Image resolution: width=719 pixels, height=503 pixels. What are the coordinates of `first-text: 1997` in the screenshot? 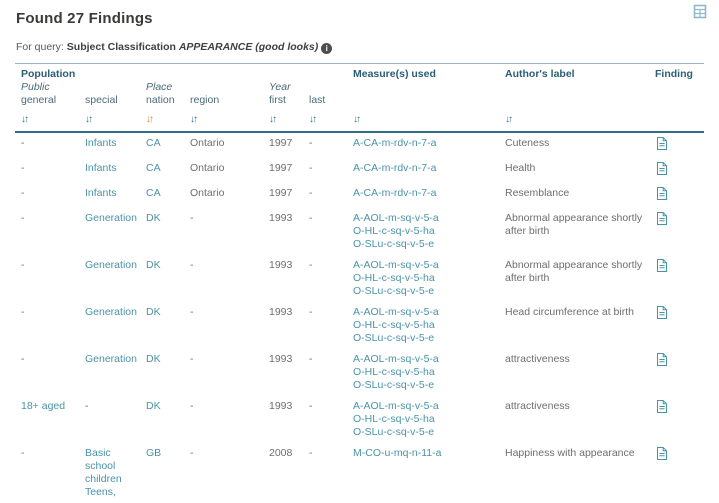 It's located at (281, 193).